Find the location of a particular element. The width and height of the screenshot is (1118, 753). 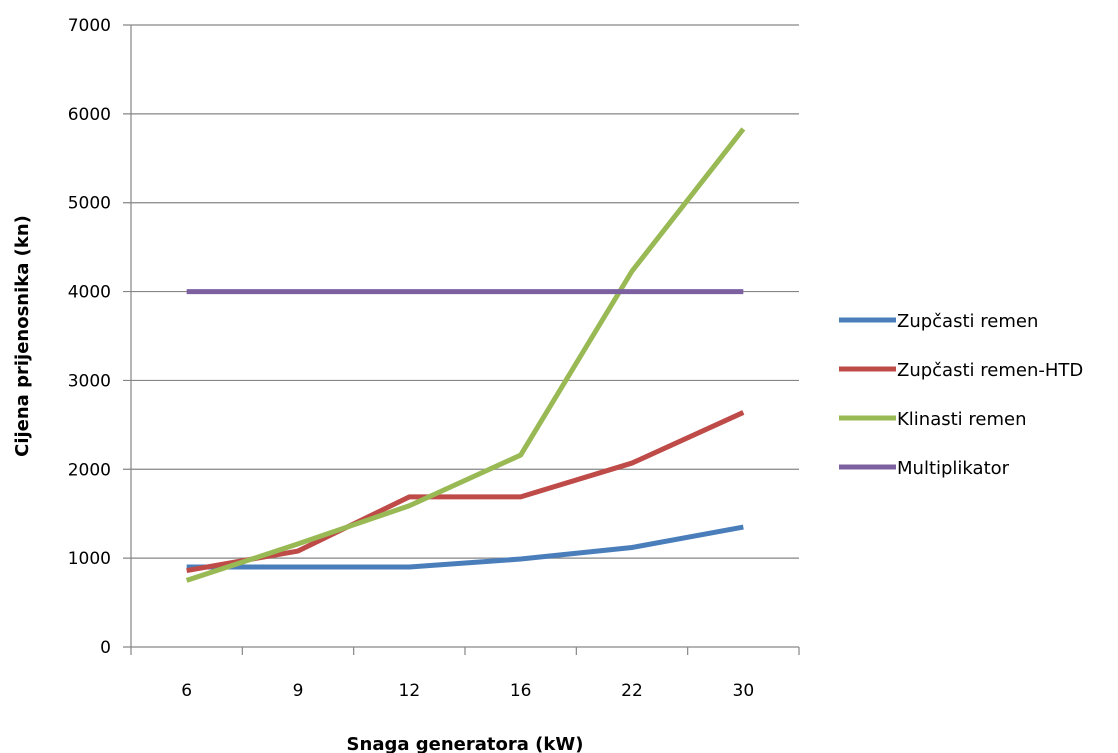

x-tick-label: 9 is located at coordinates (298, 691).